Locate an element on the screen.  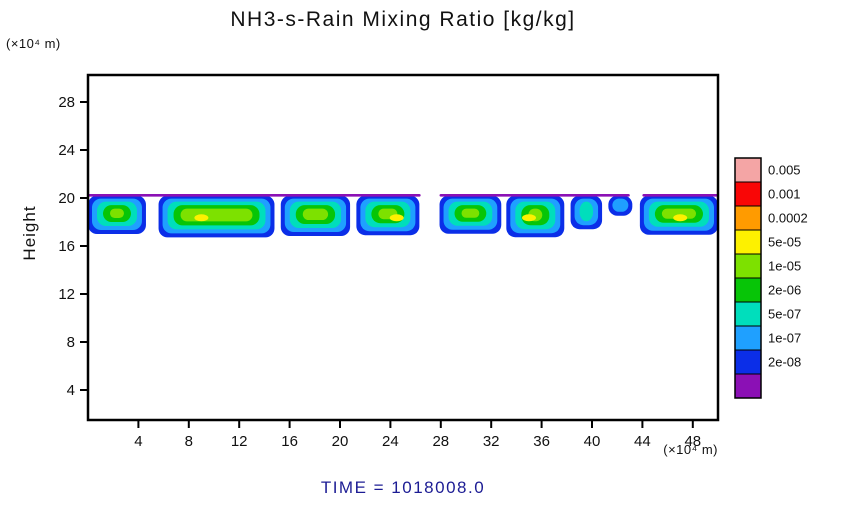
colorbar-frame is located at coordinates (748, 278).